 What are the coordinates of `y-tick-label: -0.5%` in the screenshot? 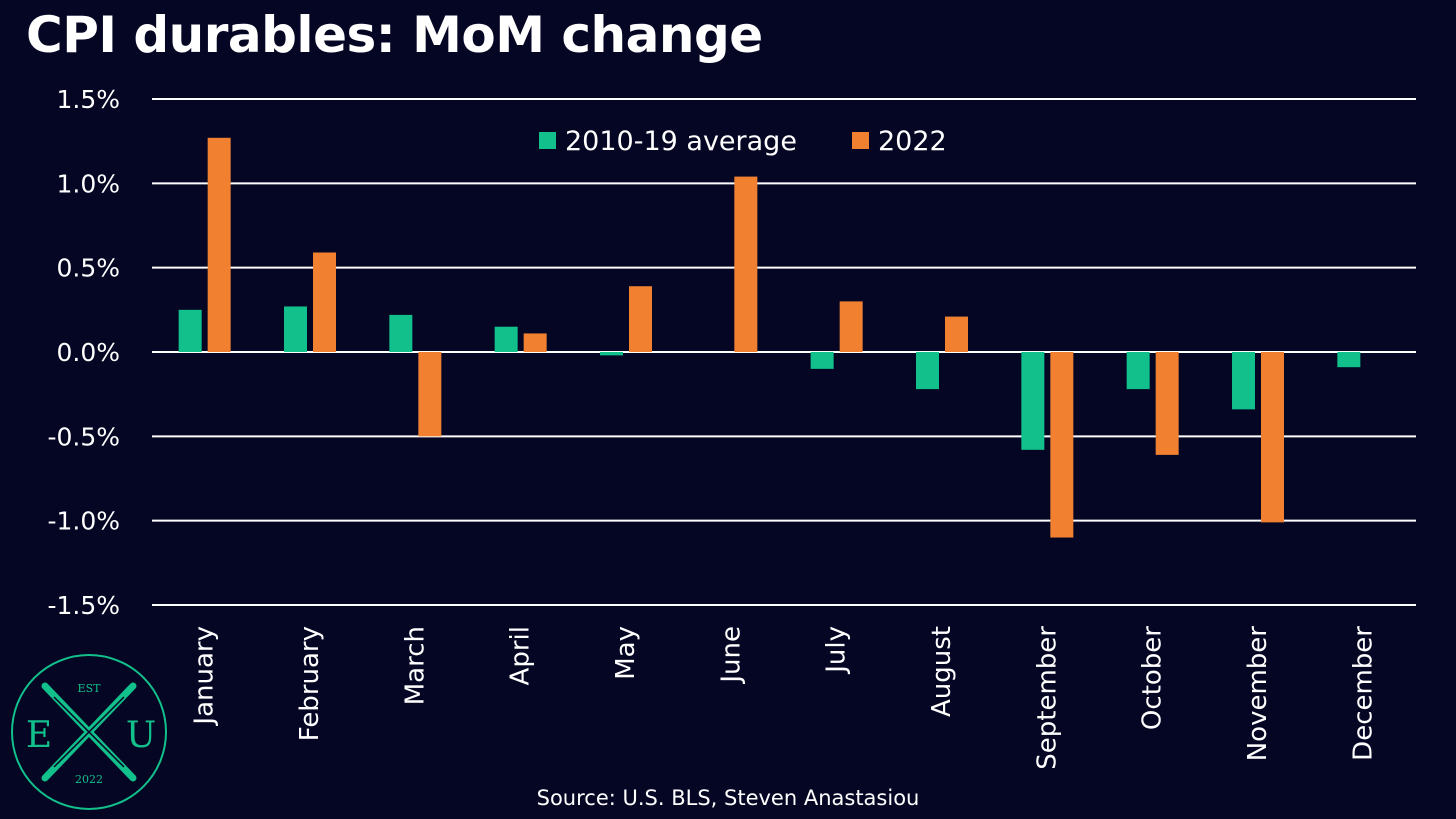 It's located at (83, 436).